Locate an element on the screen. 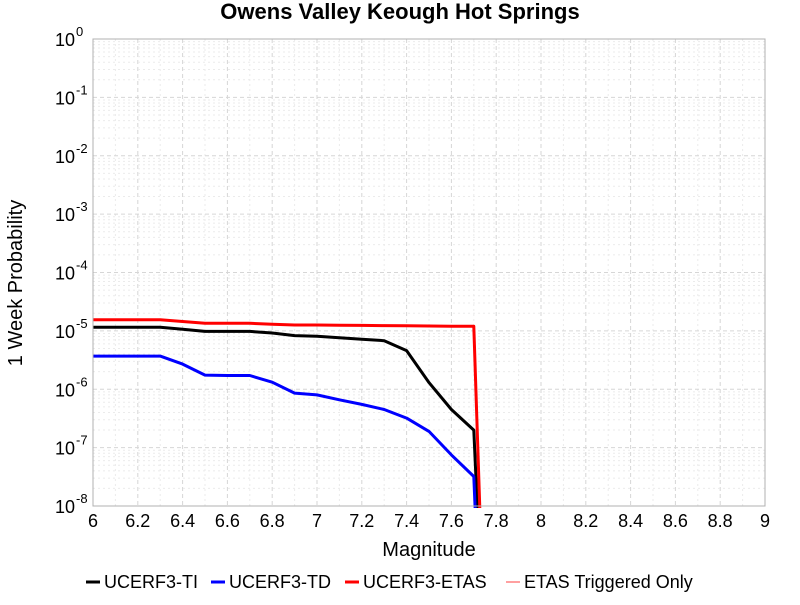 This screenshot has height=605, width=800. y-tick-exponent: -2 is located at coordinates (82, 148).